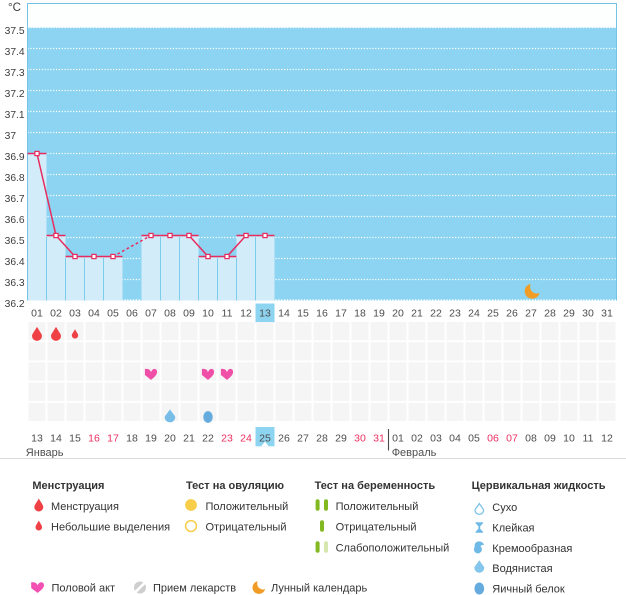  Describe the element at coordinates (15, 52) in the screenshot. I see `svg-text: 37.4` at that location.